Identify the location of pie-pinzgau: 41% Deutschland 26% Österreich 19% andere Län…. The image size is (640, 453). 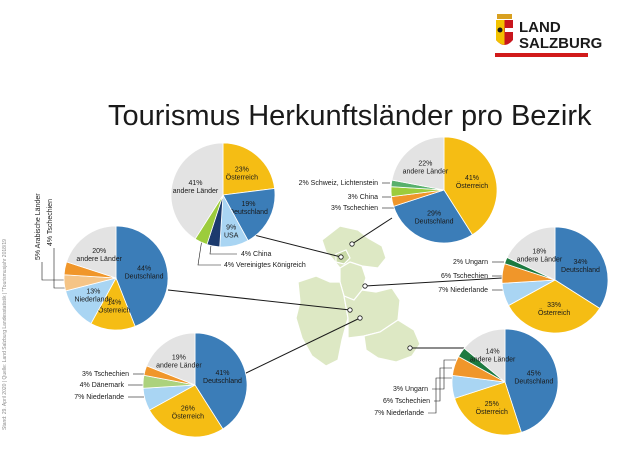
(195, 385).